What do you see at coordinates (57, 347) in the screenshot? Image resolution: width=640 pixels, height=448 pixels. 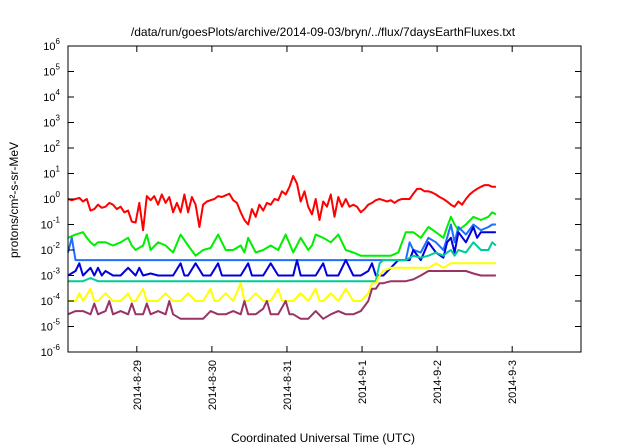 I see `y-tick-exponent: -6` at bounding box center [57, 347].